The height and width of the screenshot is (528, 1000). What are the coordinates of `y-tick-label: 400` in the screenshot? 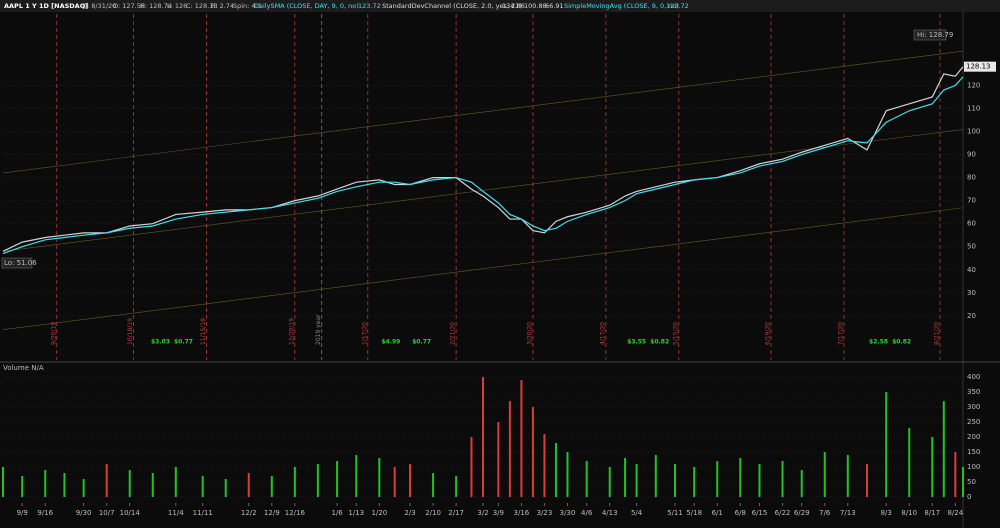 It's located at (973, 377).